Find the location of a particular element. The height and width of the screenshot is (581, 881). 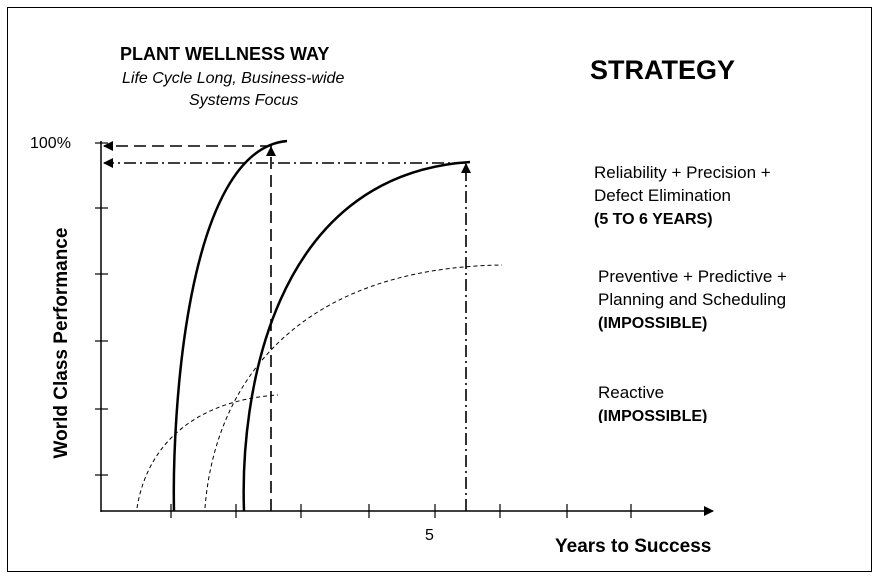

preventive-curve is located at coordinates (353, 386).